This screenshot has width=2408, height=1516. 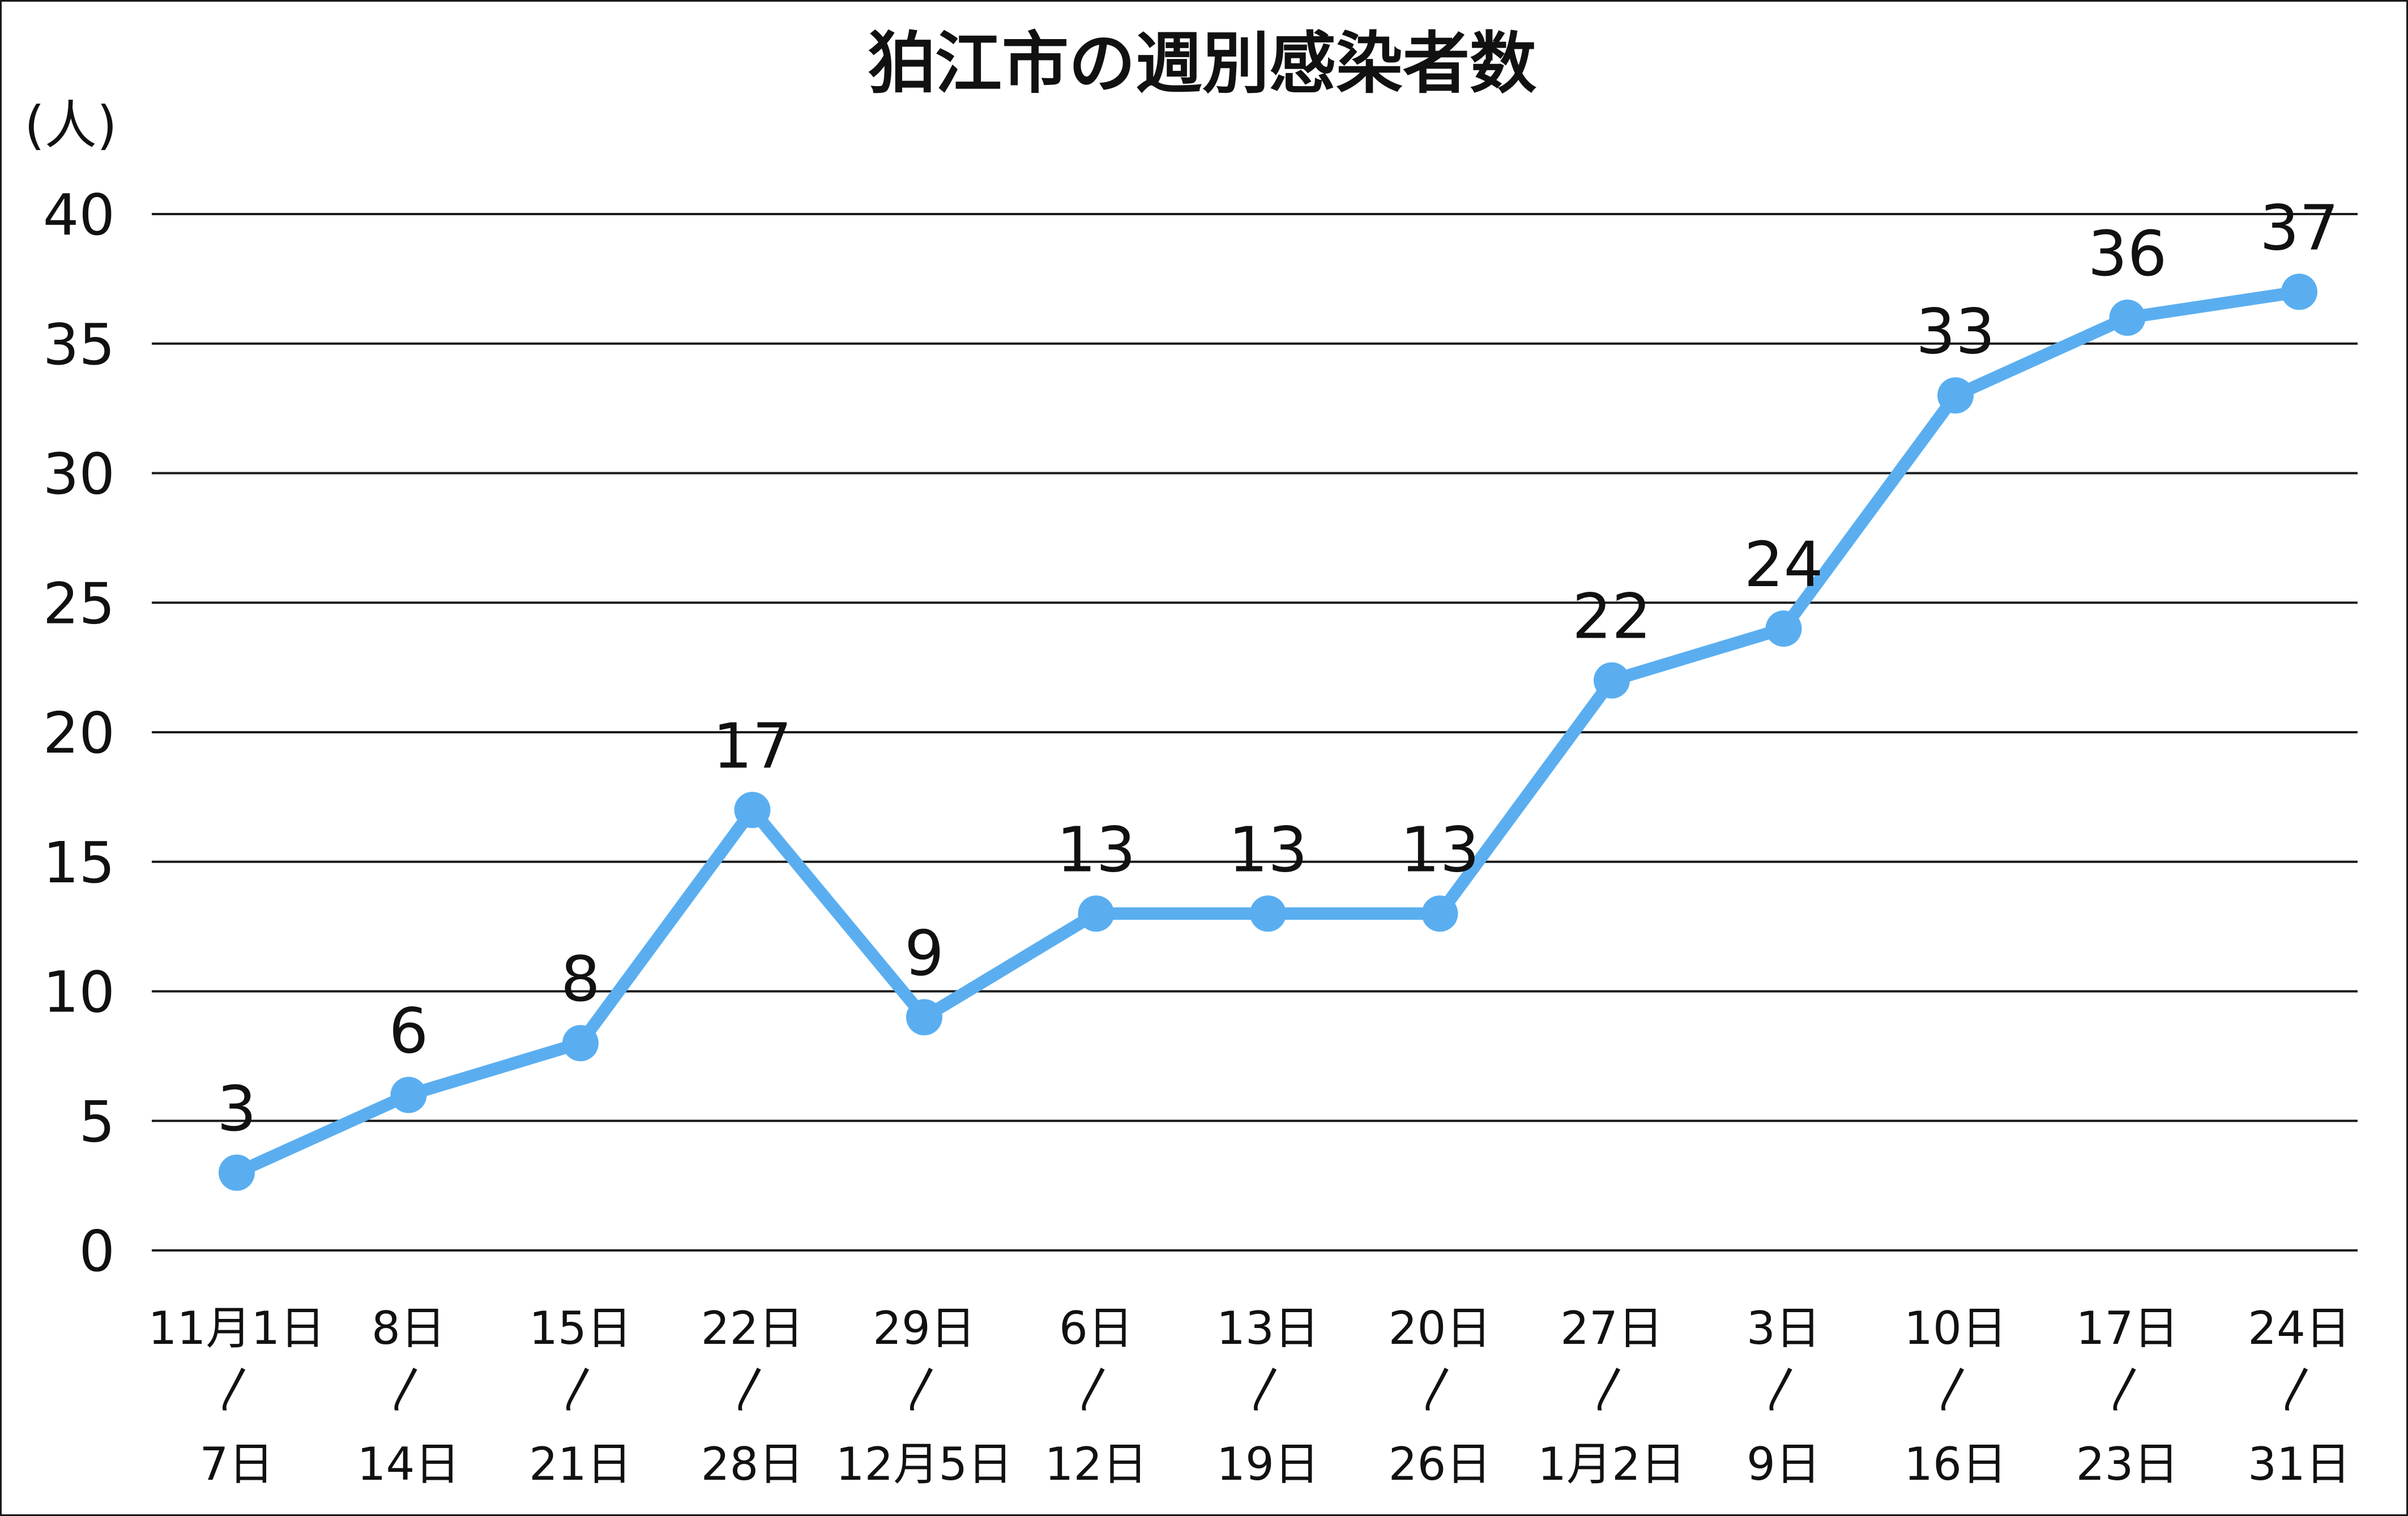 I want to click on x-tick-line: 15日, so click(x=580, y=1328).